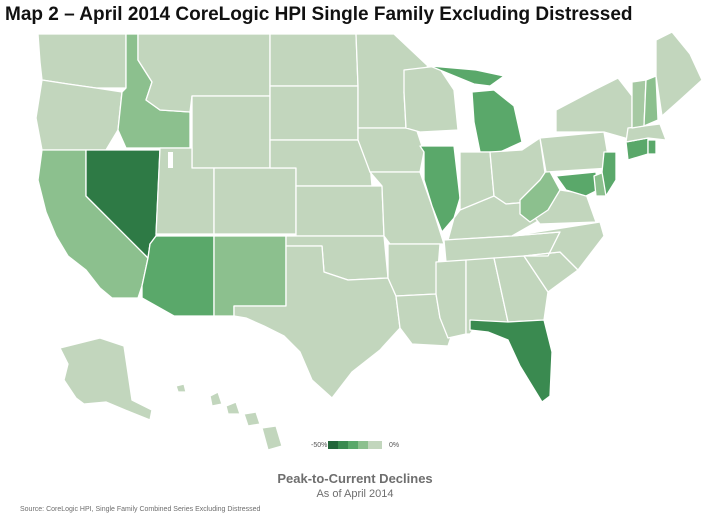 The width and height of the screenshot is (710, 528). I want to click on state-ak-isl, so click(181, 388).